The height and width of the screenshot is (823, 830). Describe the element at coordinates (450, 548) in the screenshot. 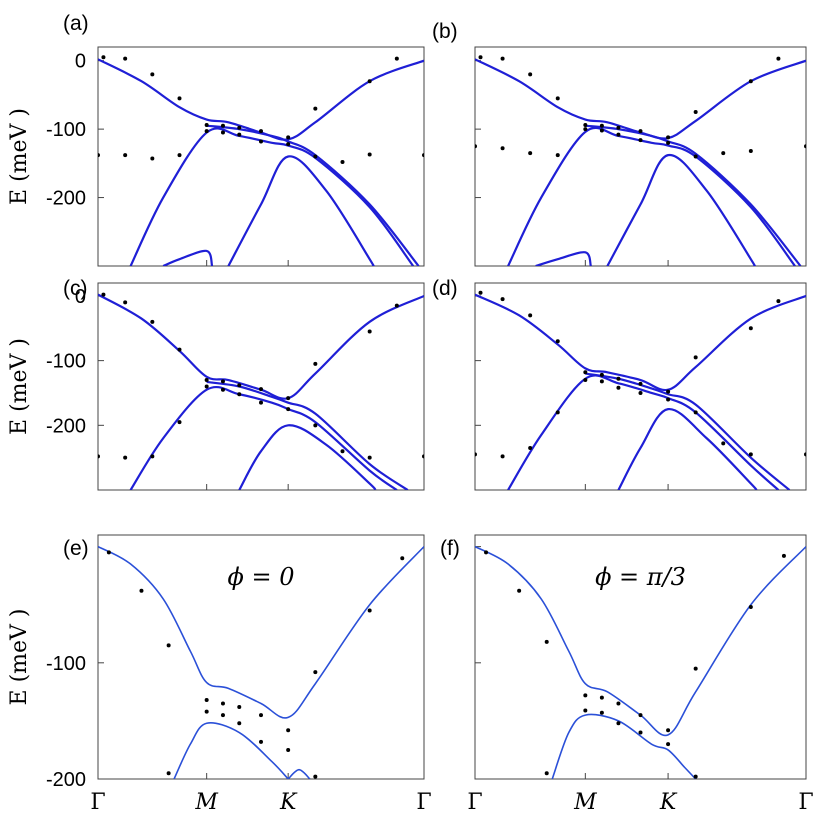

I see `panel-label: (f)` at that location.